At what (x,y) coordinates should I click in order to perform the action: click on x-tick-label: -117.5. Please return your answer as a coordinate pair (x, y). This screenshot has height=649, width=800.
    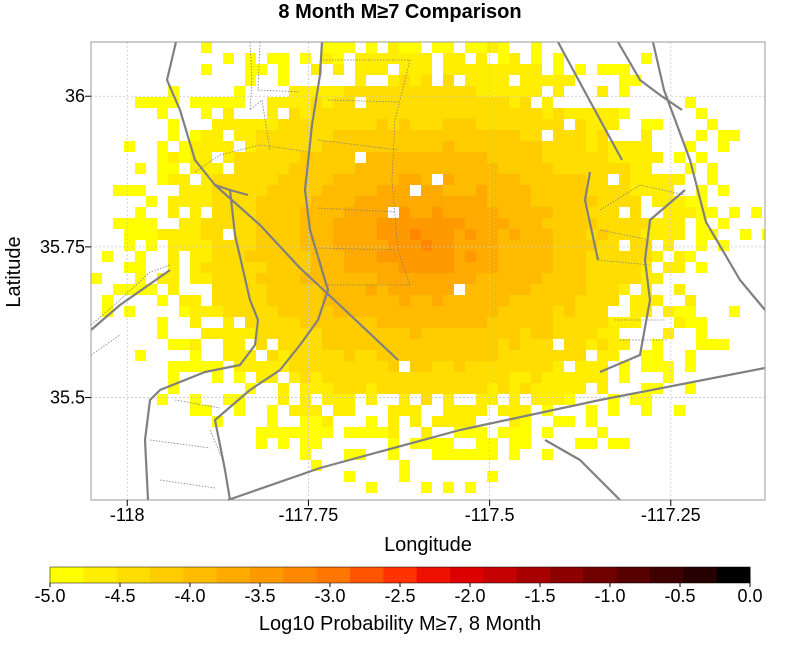
    Looking at the image, I should click on (490, 515).